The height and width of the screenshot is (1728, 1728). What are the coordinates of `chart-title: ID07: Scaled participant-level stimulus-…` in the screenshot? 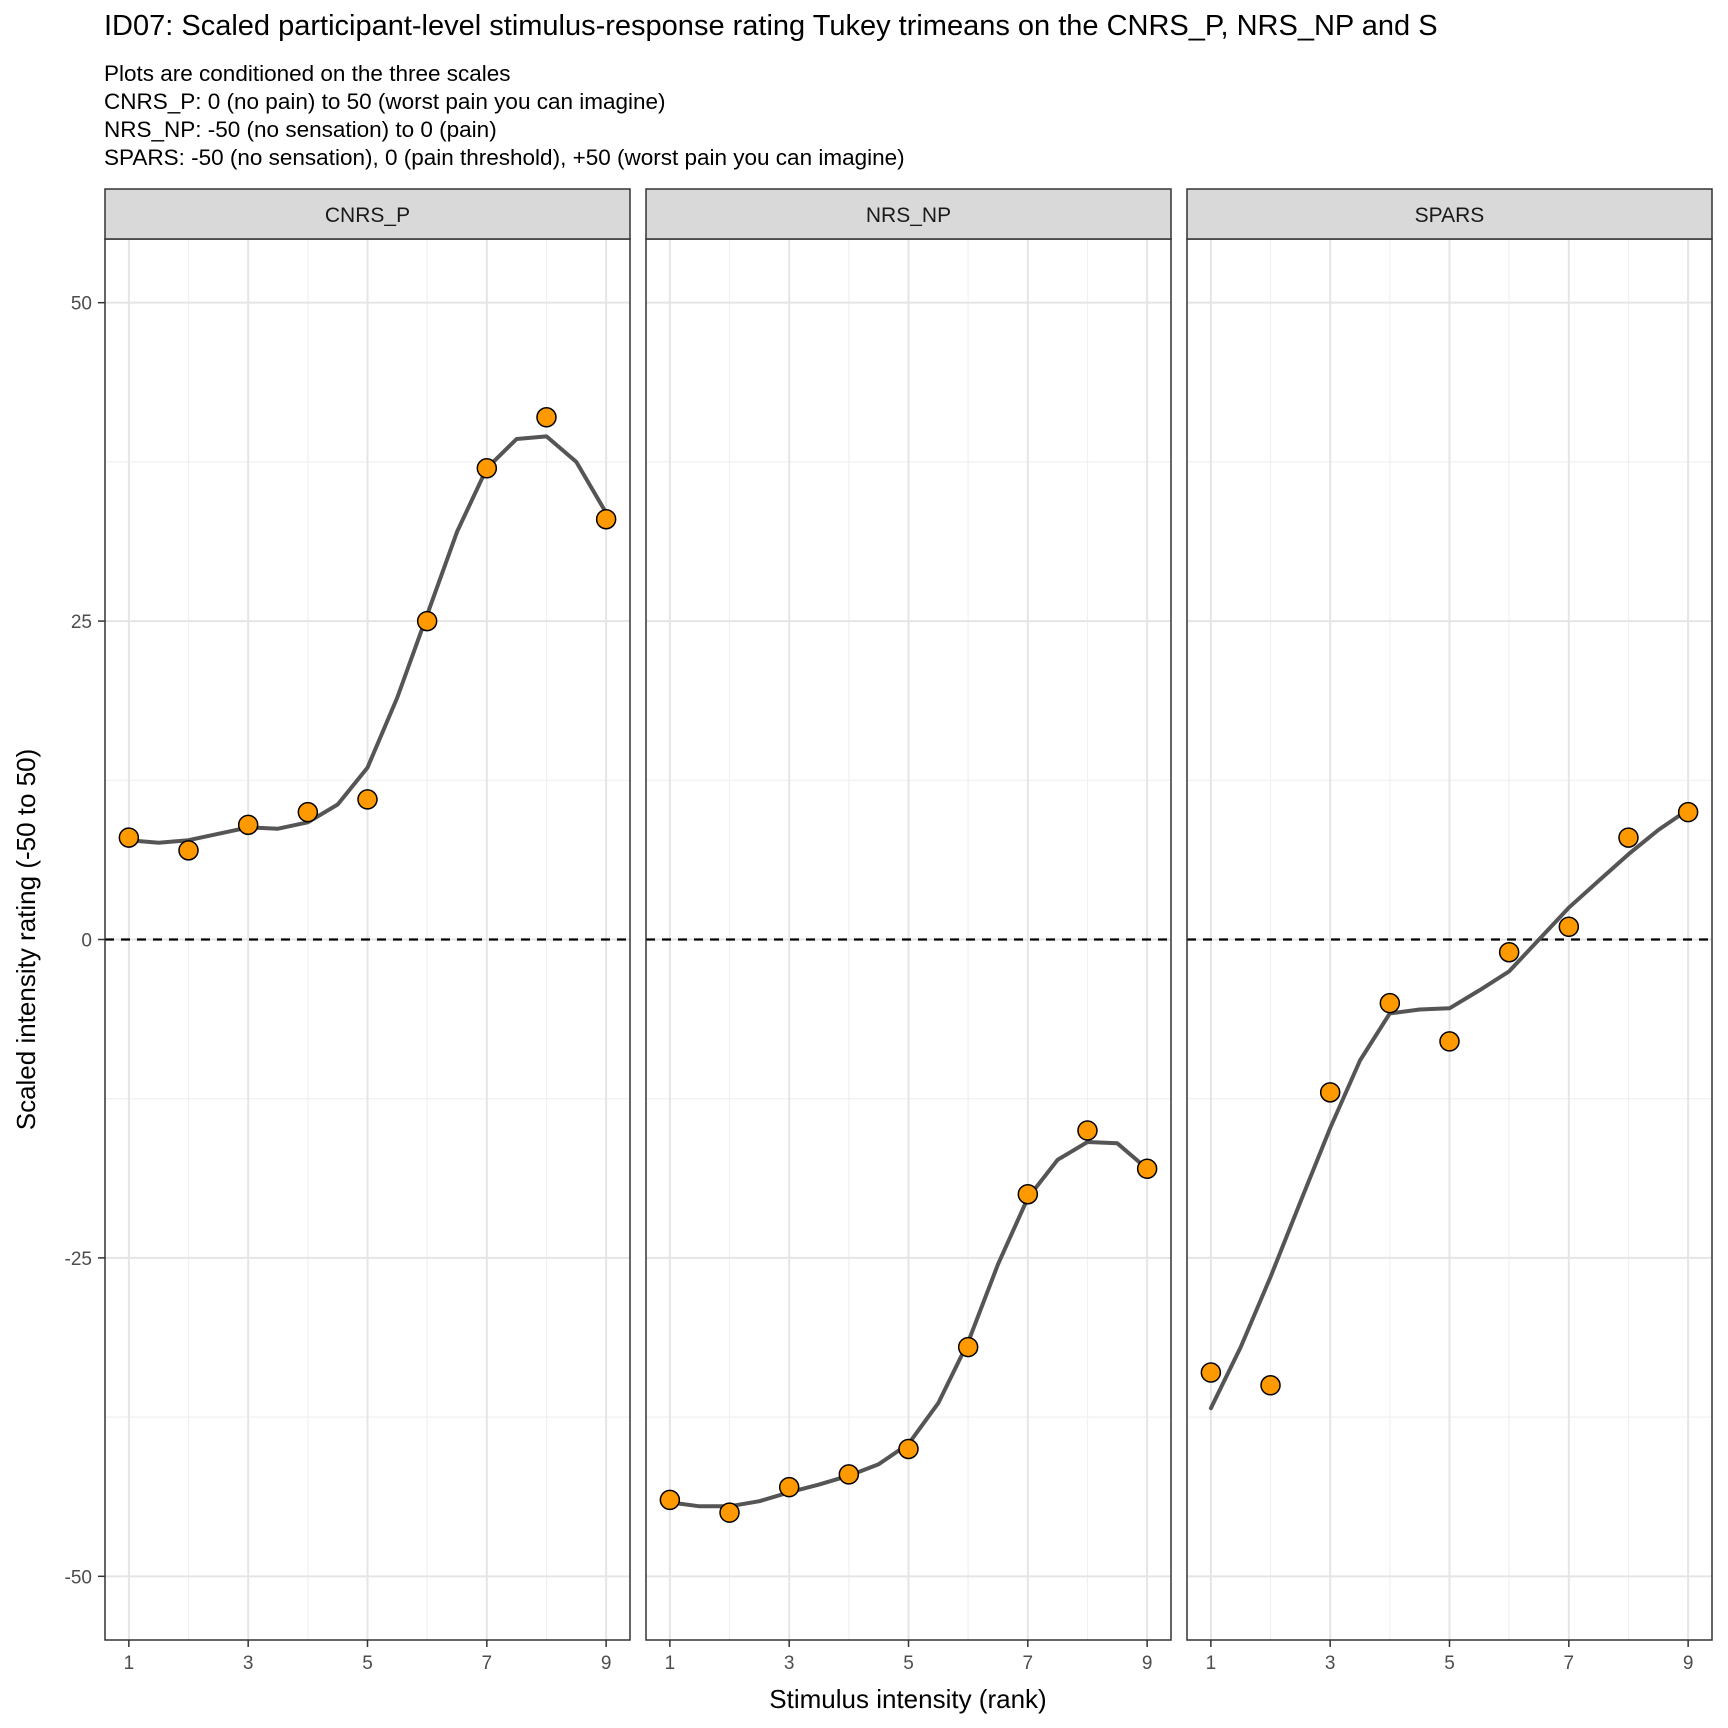 It's located at (771, 26).